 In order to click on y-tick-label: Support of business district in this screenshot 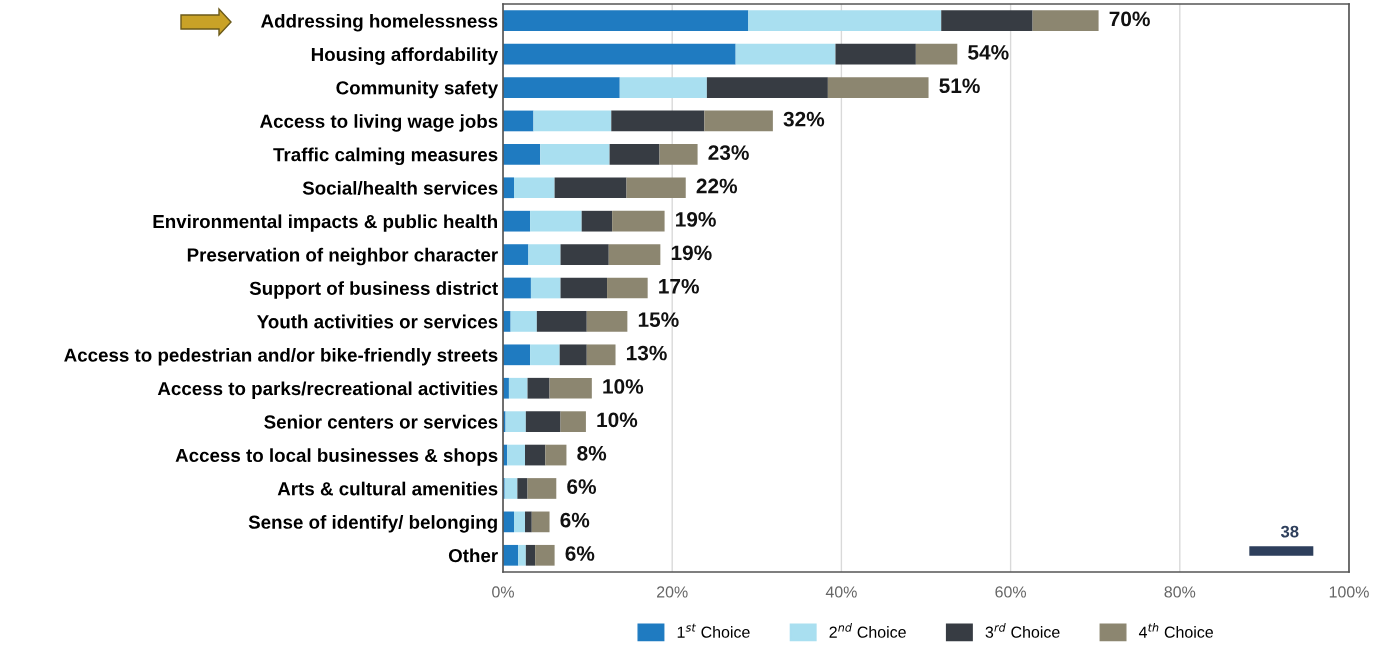, I will do `click(373, 290)`.